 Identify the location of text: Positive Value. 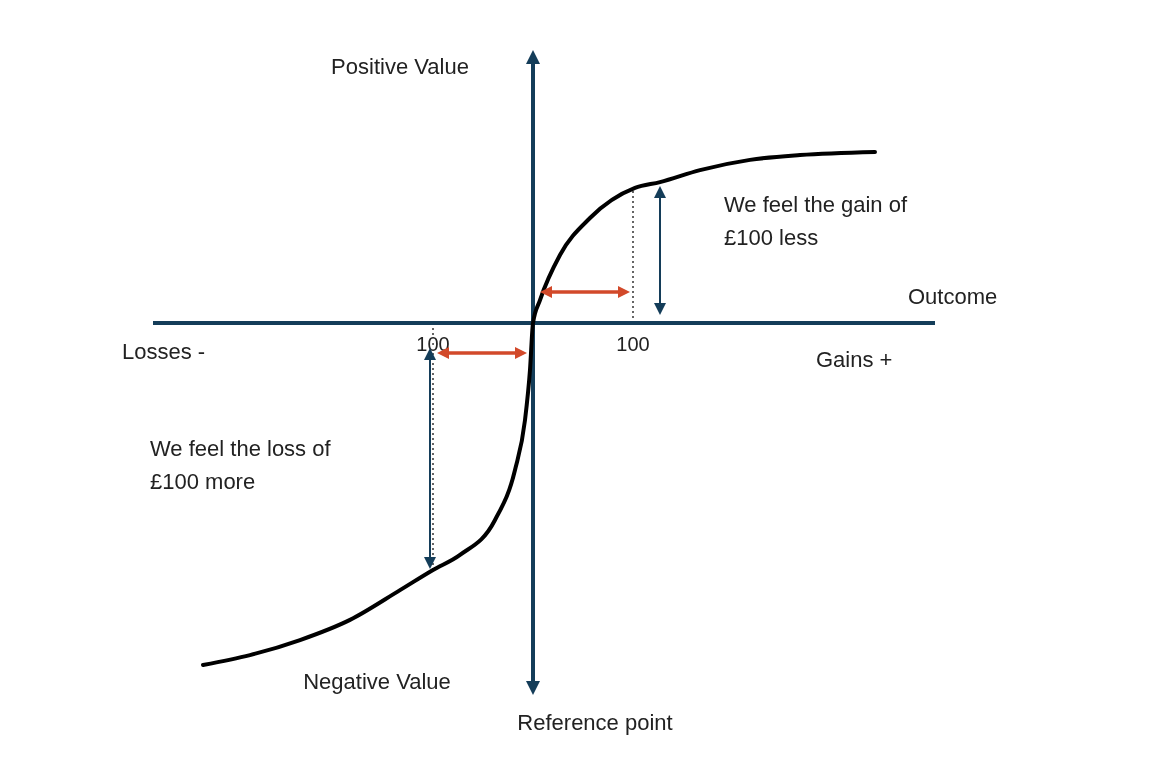
(400, 66).